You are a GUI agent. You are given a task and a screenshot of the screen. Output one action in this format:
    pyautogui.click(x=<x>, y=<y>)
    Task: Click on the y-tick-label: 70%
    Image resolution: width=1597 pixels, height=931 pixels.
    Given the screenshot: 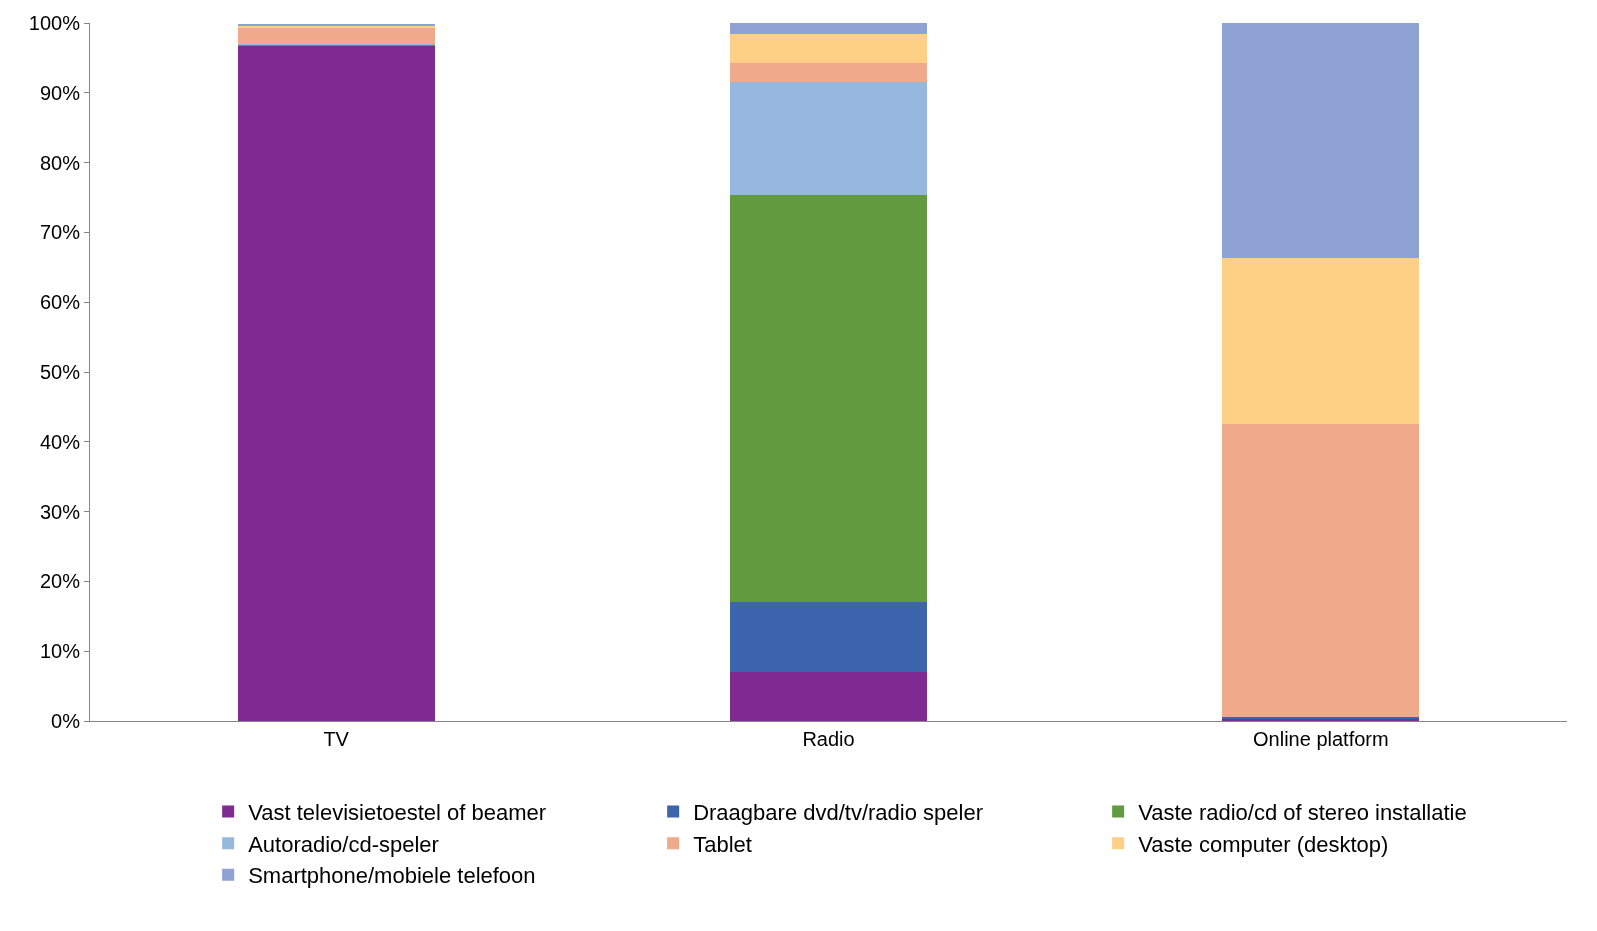 What is the action you would take?
    pyautogui.click(x=60, y=232)
    